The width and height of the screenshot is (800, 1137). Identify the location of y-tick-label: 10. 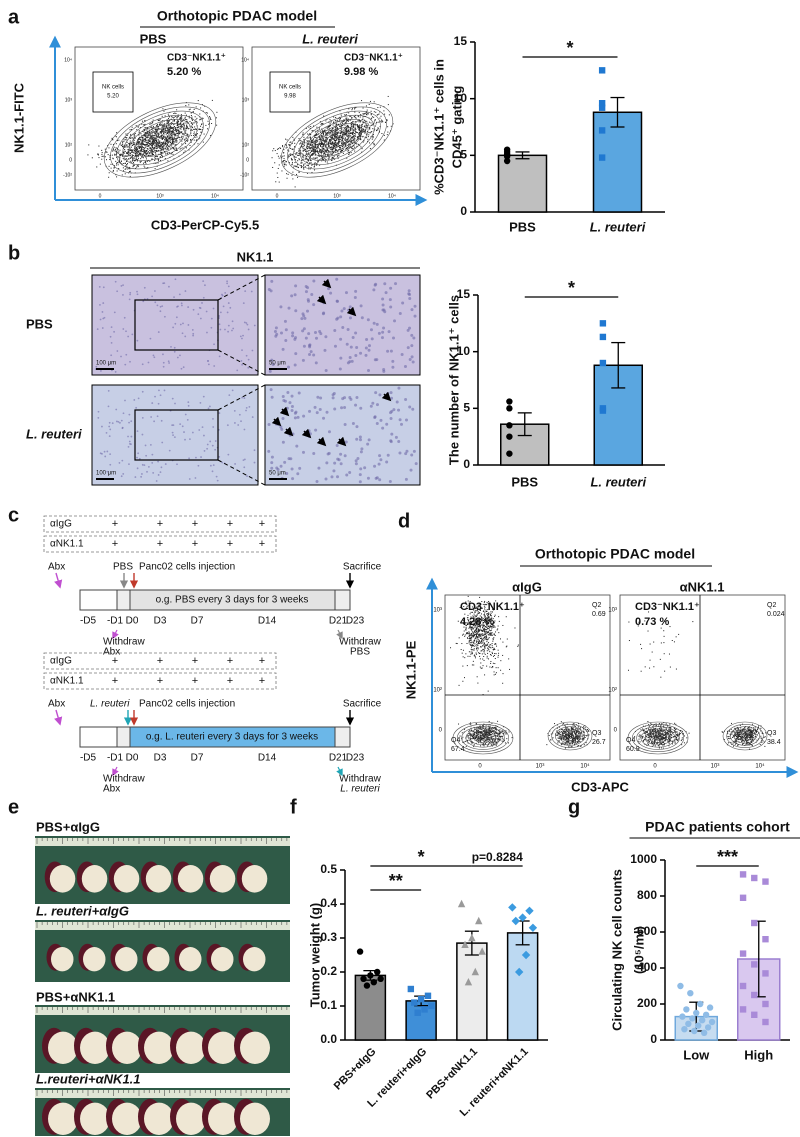
(461, 98).